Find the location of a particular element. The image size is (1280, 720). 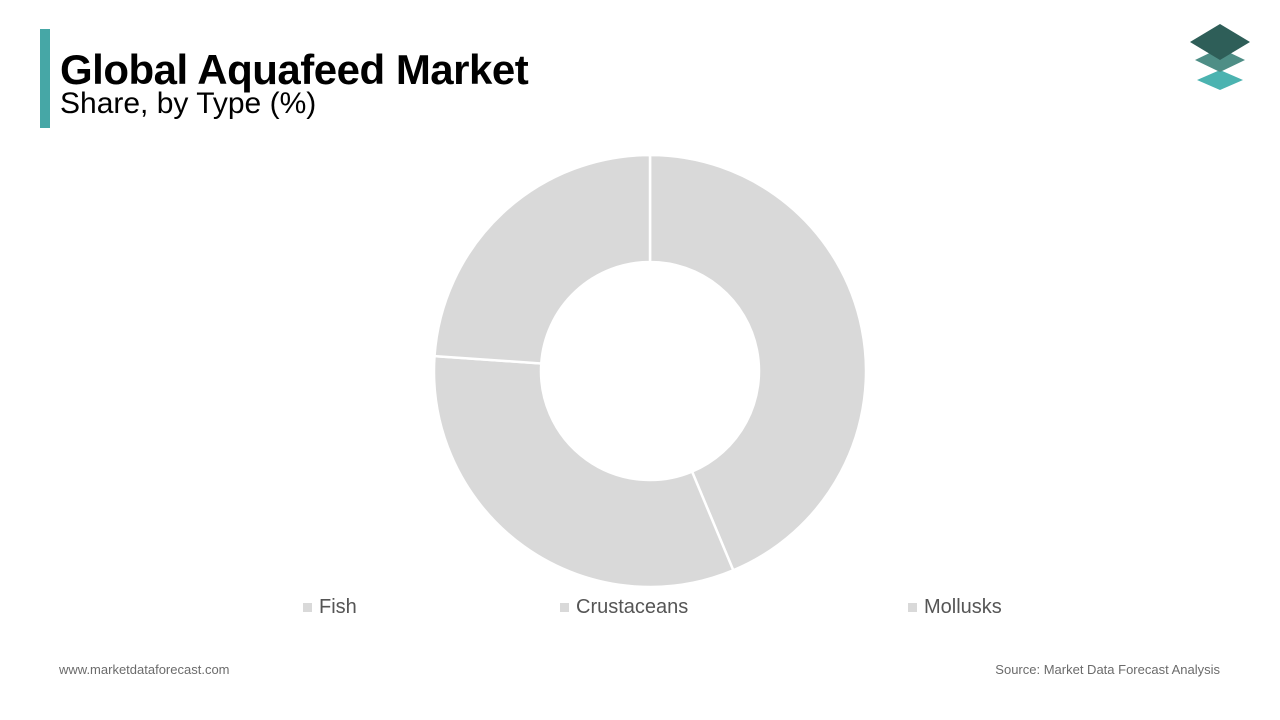

page-title: Global Aquafeed Market is located at coordinates (294, 69).